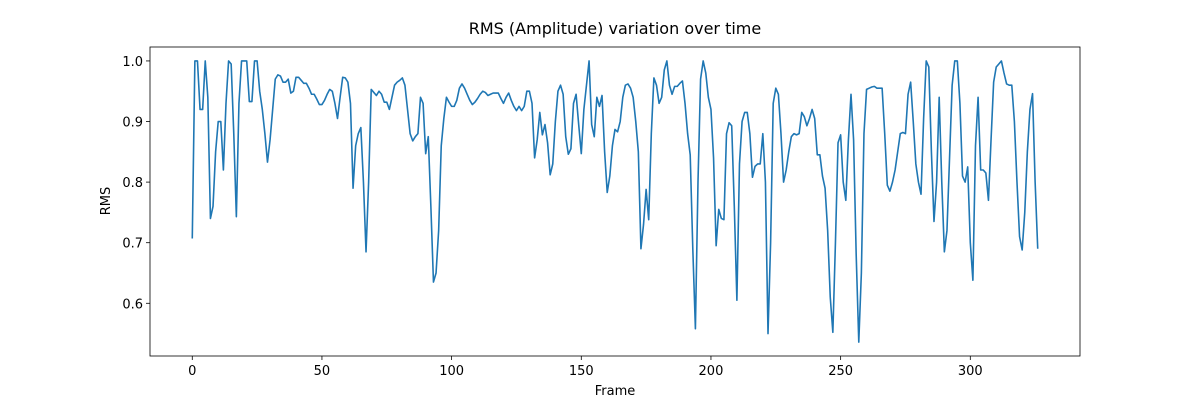 The height and width of the screenshot is (400, 1200). I want to click on y-tick-label: 0.9, so click(132, 123).